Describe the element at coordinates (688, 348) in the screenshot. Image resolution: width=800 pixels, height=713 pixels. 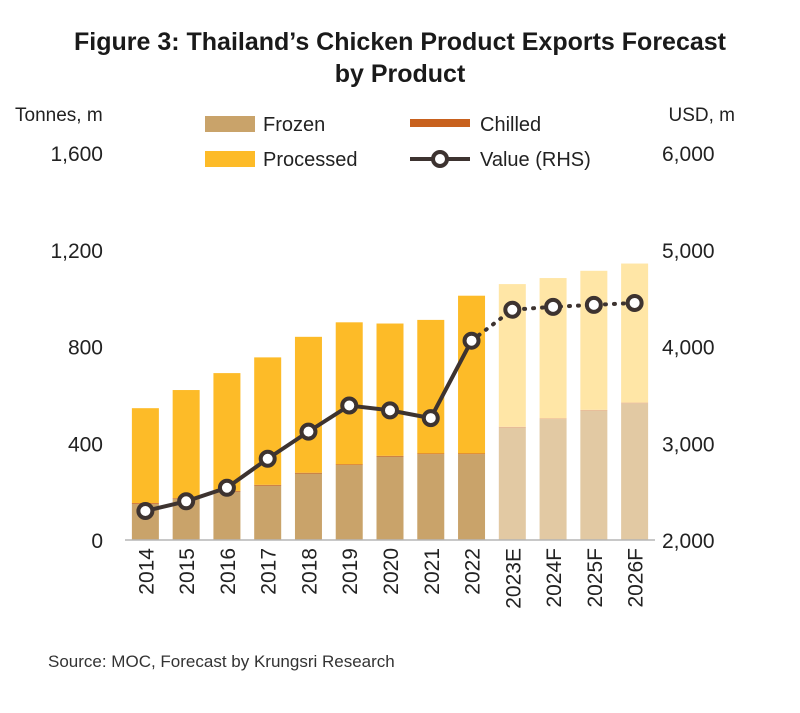
I see `y-tick-right-label: 4,000` at that location.